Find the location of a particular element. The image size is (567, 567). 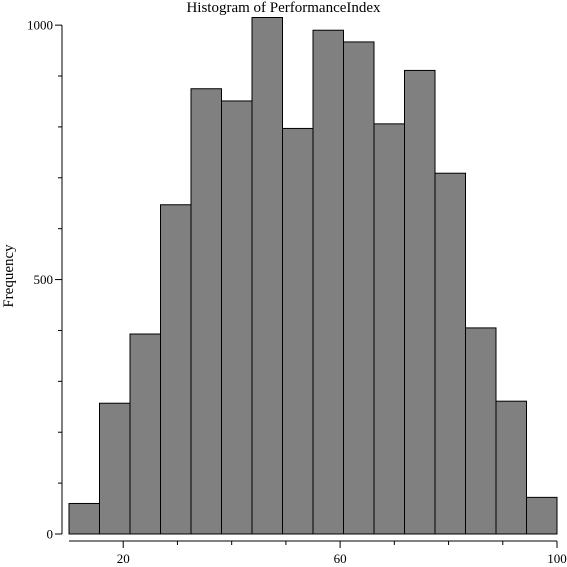

y-axis: 0 500 1000 is located at coordinates (45, 280).